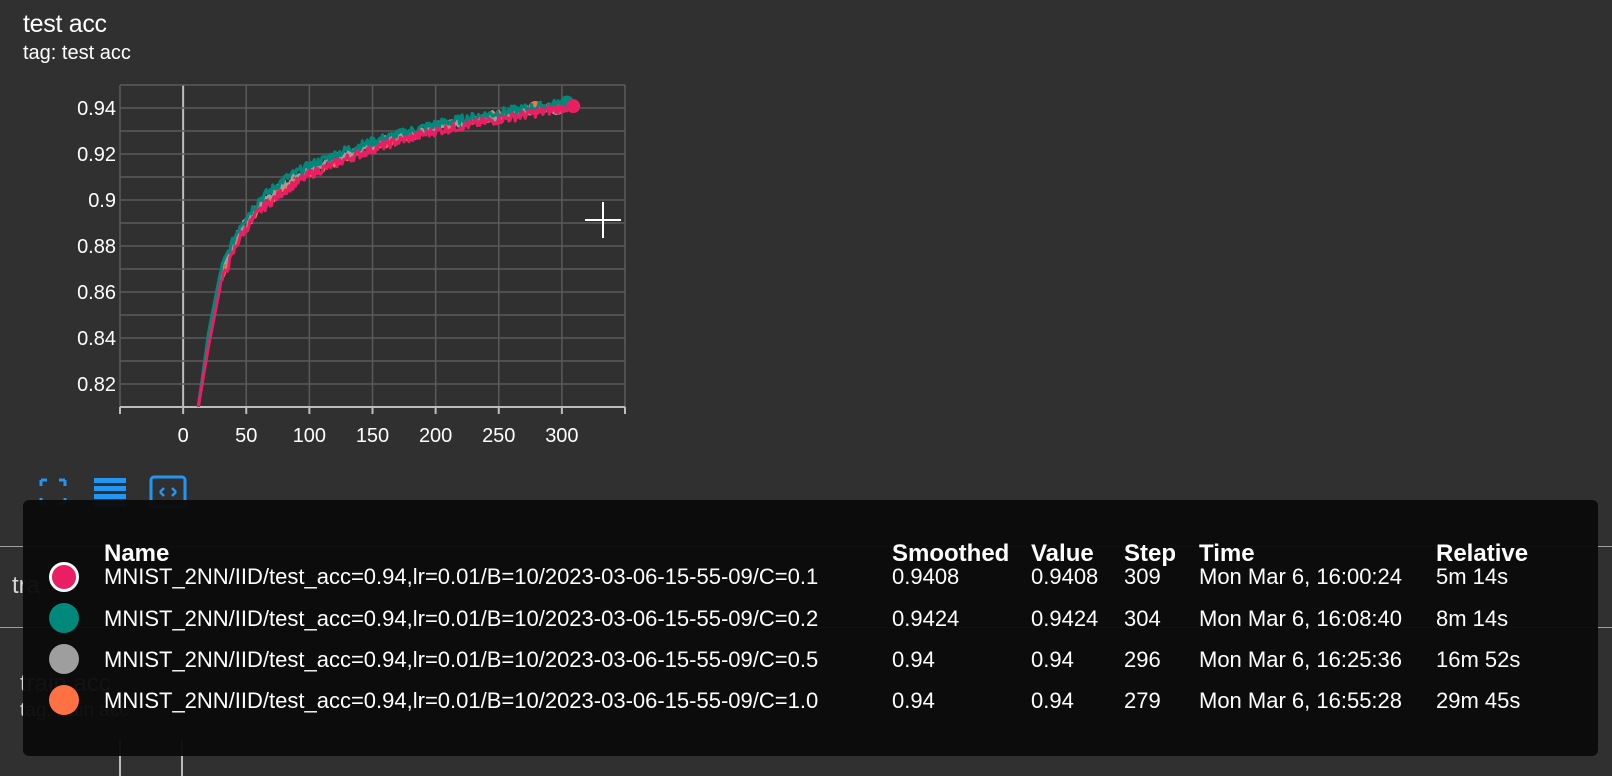  What do you see at coordinates (926, 618) in the screenshot?
I see `run-smoothed: 0.9424` at bounding box center [926, 618].